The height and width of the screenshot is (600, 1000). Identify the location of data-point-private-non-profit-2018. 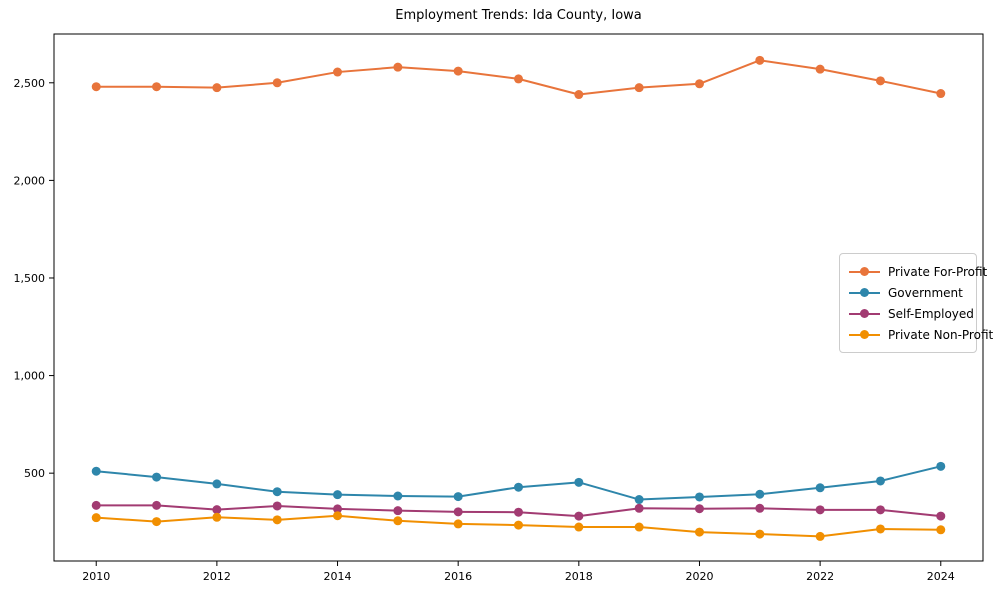
(579, 527).